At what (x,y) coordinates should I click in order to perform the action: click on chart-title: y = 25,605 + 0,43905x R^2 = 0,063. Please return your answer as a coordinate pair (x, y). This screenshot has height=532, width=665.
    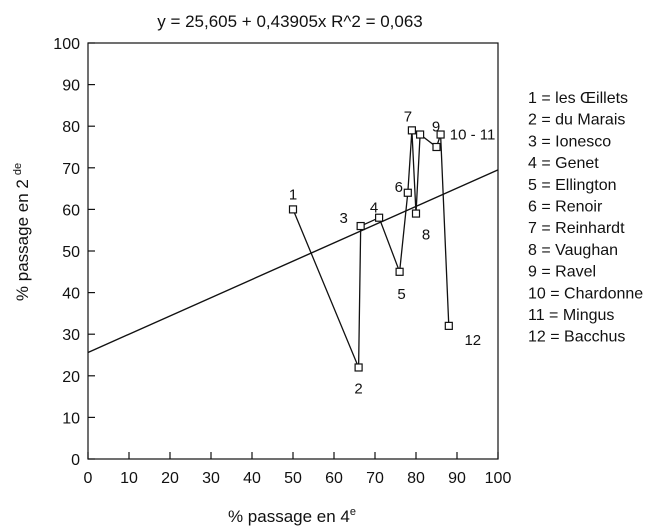
    Looking at the image, I should click on (290, 21).